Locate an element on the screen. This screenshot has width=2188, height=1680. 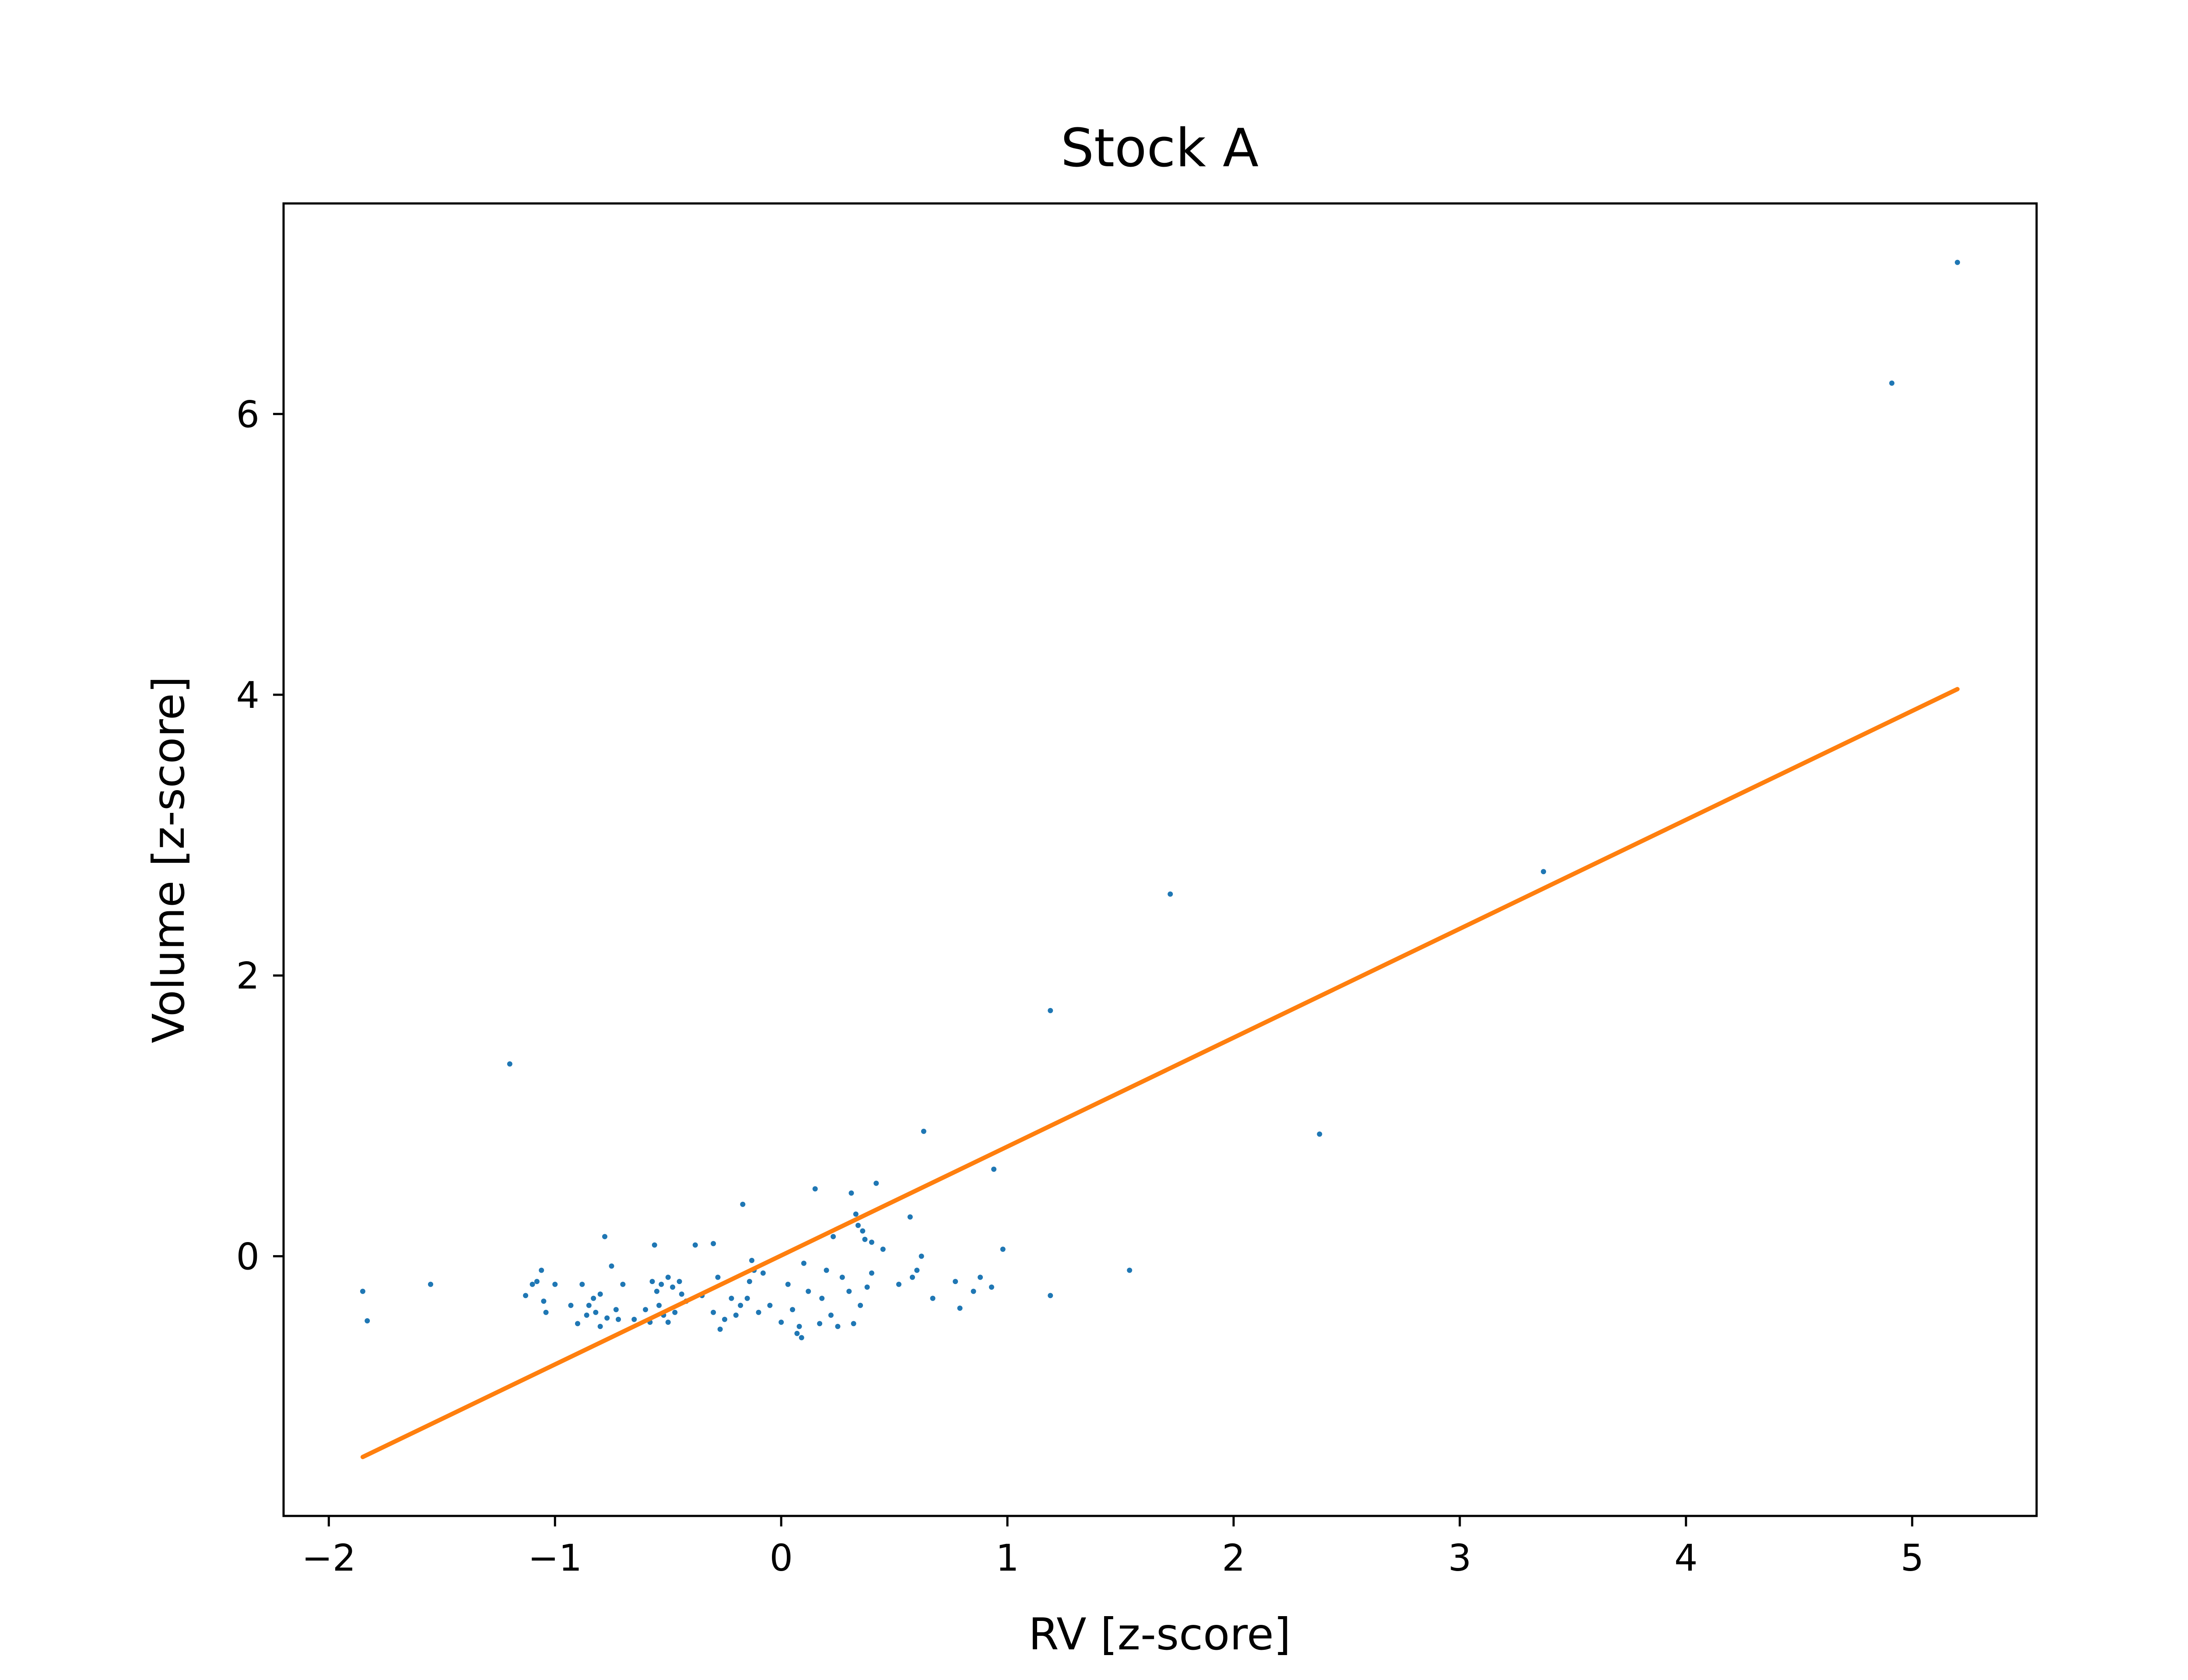
x-tick-label: −1 is located at coordinates (555, 1557).